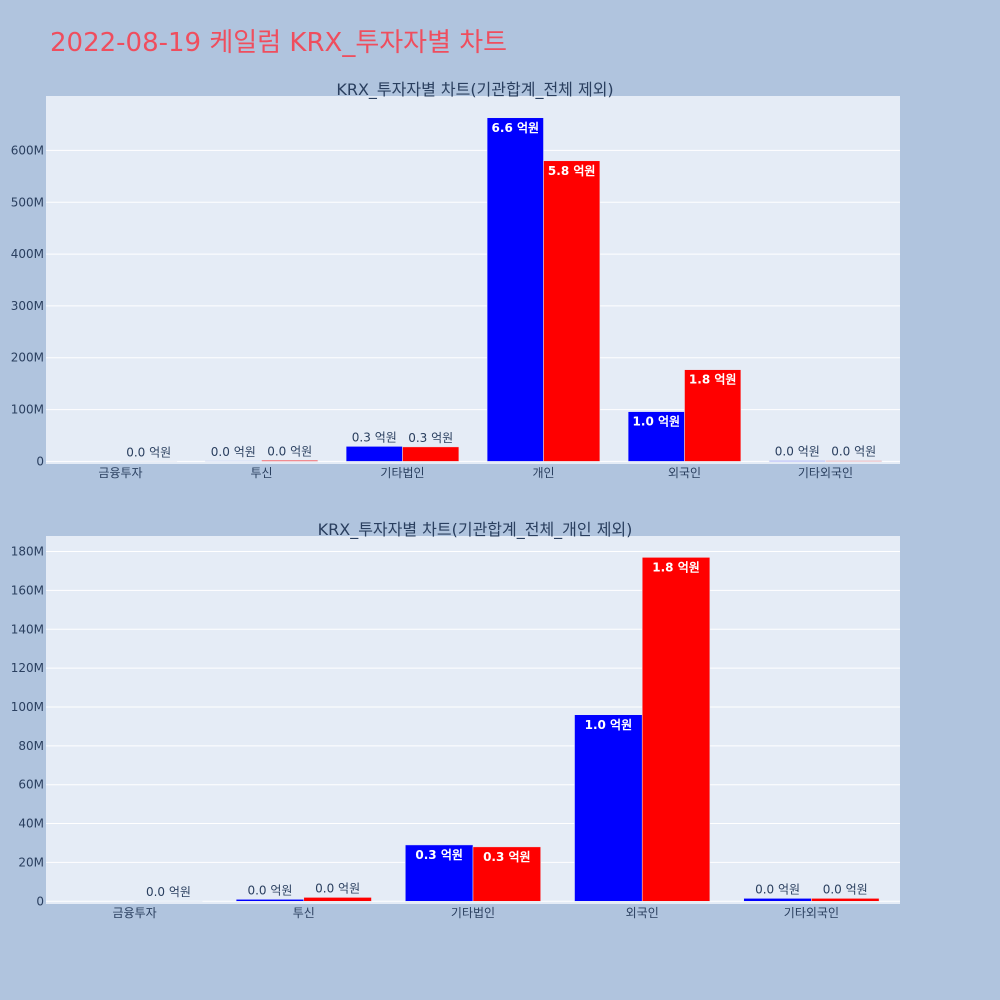 This screenshot has height=1000, width=1000. Describe the element at coordinates (31, 824) in the screenshot. I see `y-tick-label: 40M` at that location.